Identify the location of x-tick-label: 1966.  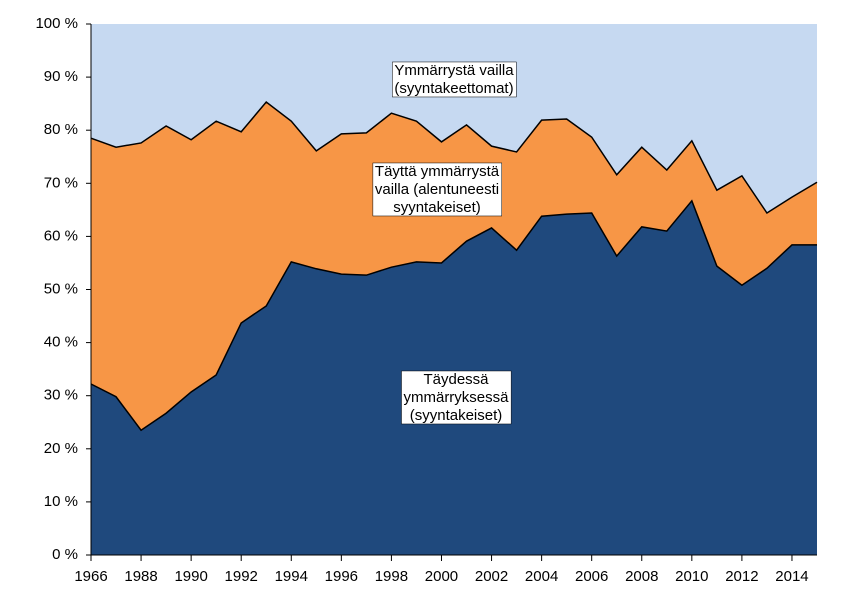
(90, 576).